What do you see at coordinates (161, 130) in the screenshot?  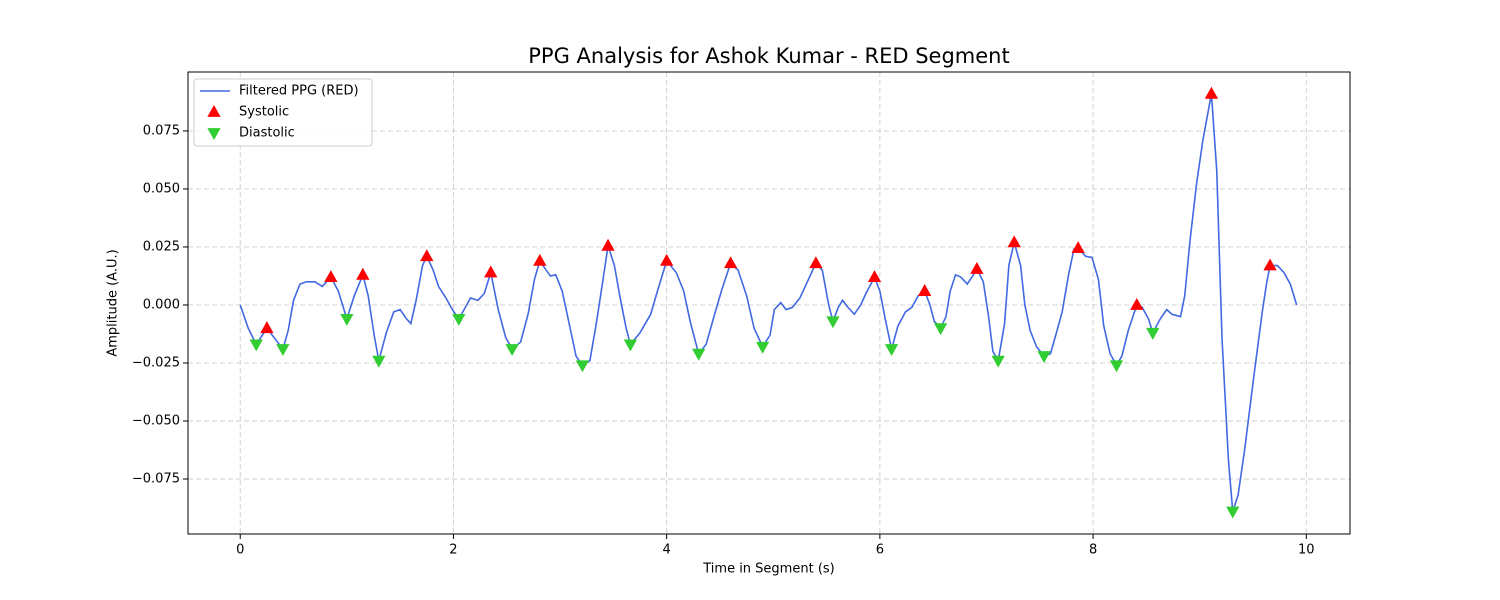 I see `y-tick-label: 0.075` at bounding box center [161, 130].